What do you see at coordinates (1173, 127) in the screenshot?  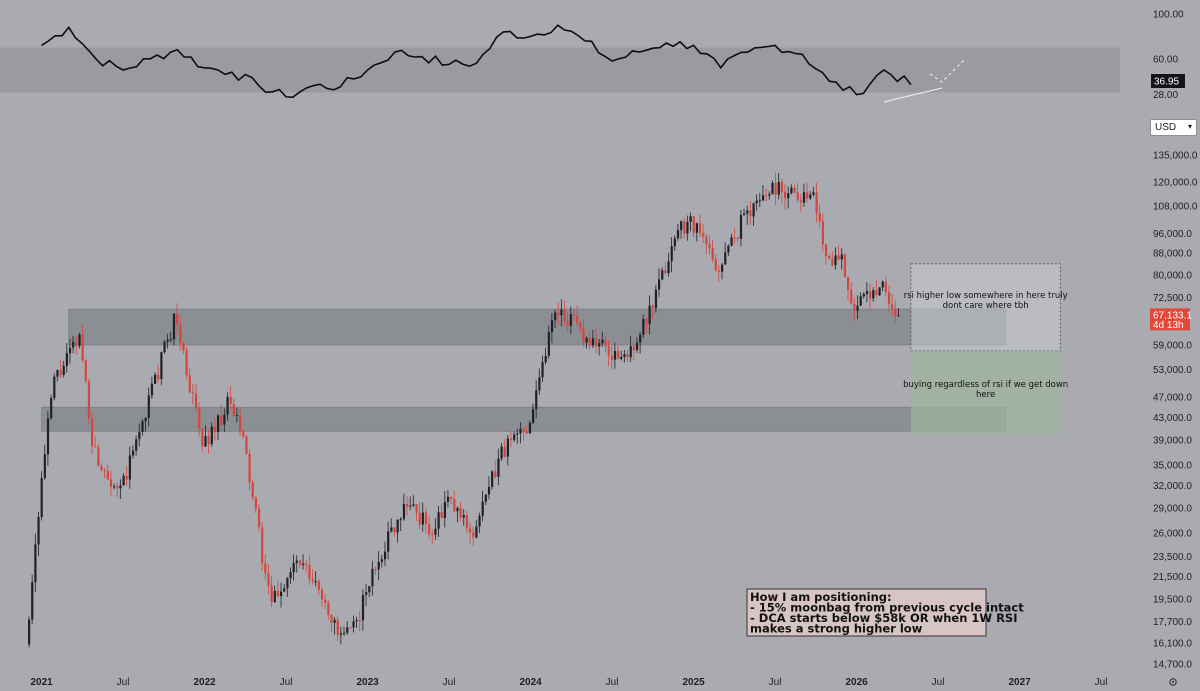 I see `currency-select: USD ▾` at bounding box center [1173, 127].